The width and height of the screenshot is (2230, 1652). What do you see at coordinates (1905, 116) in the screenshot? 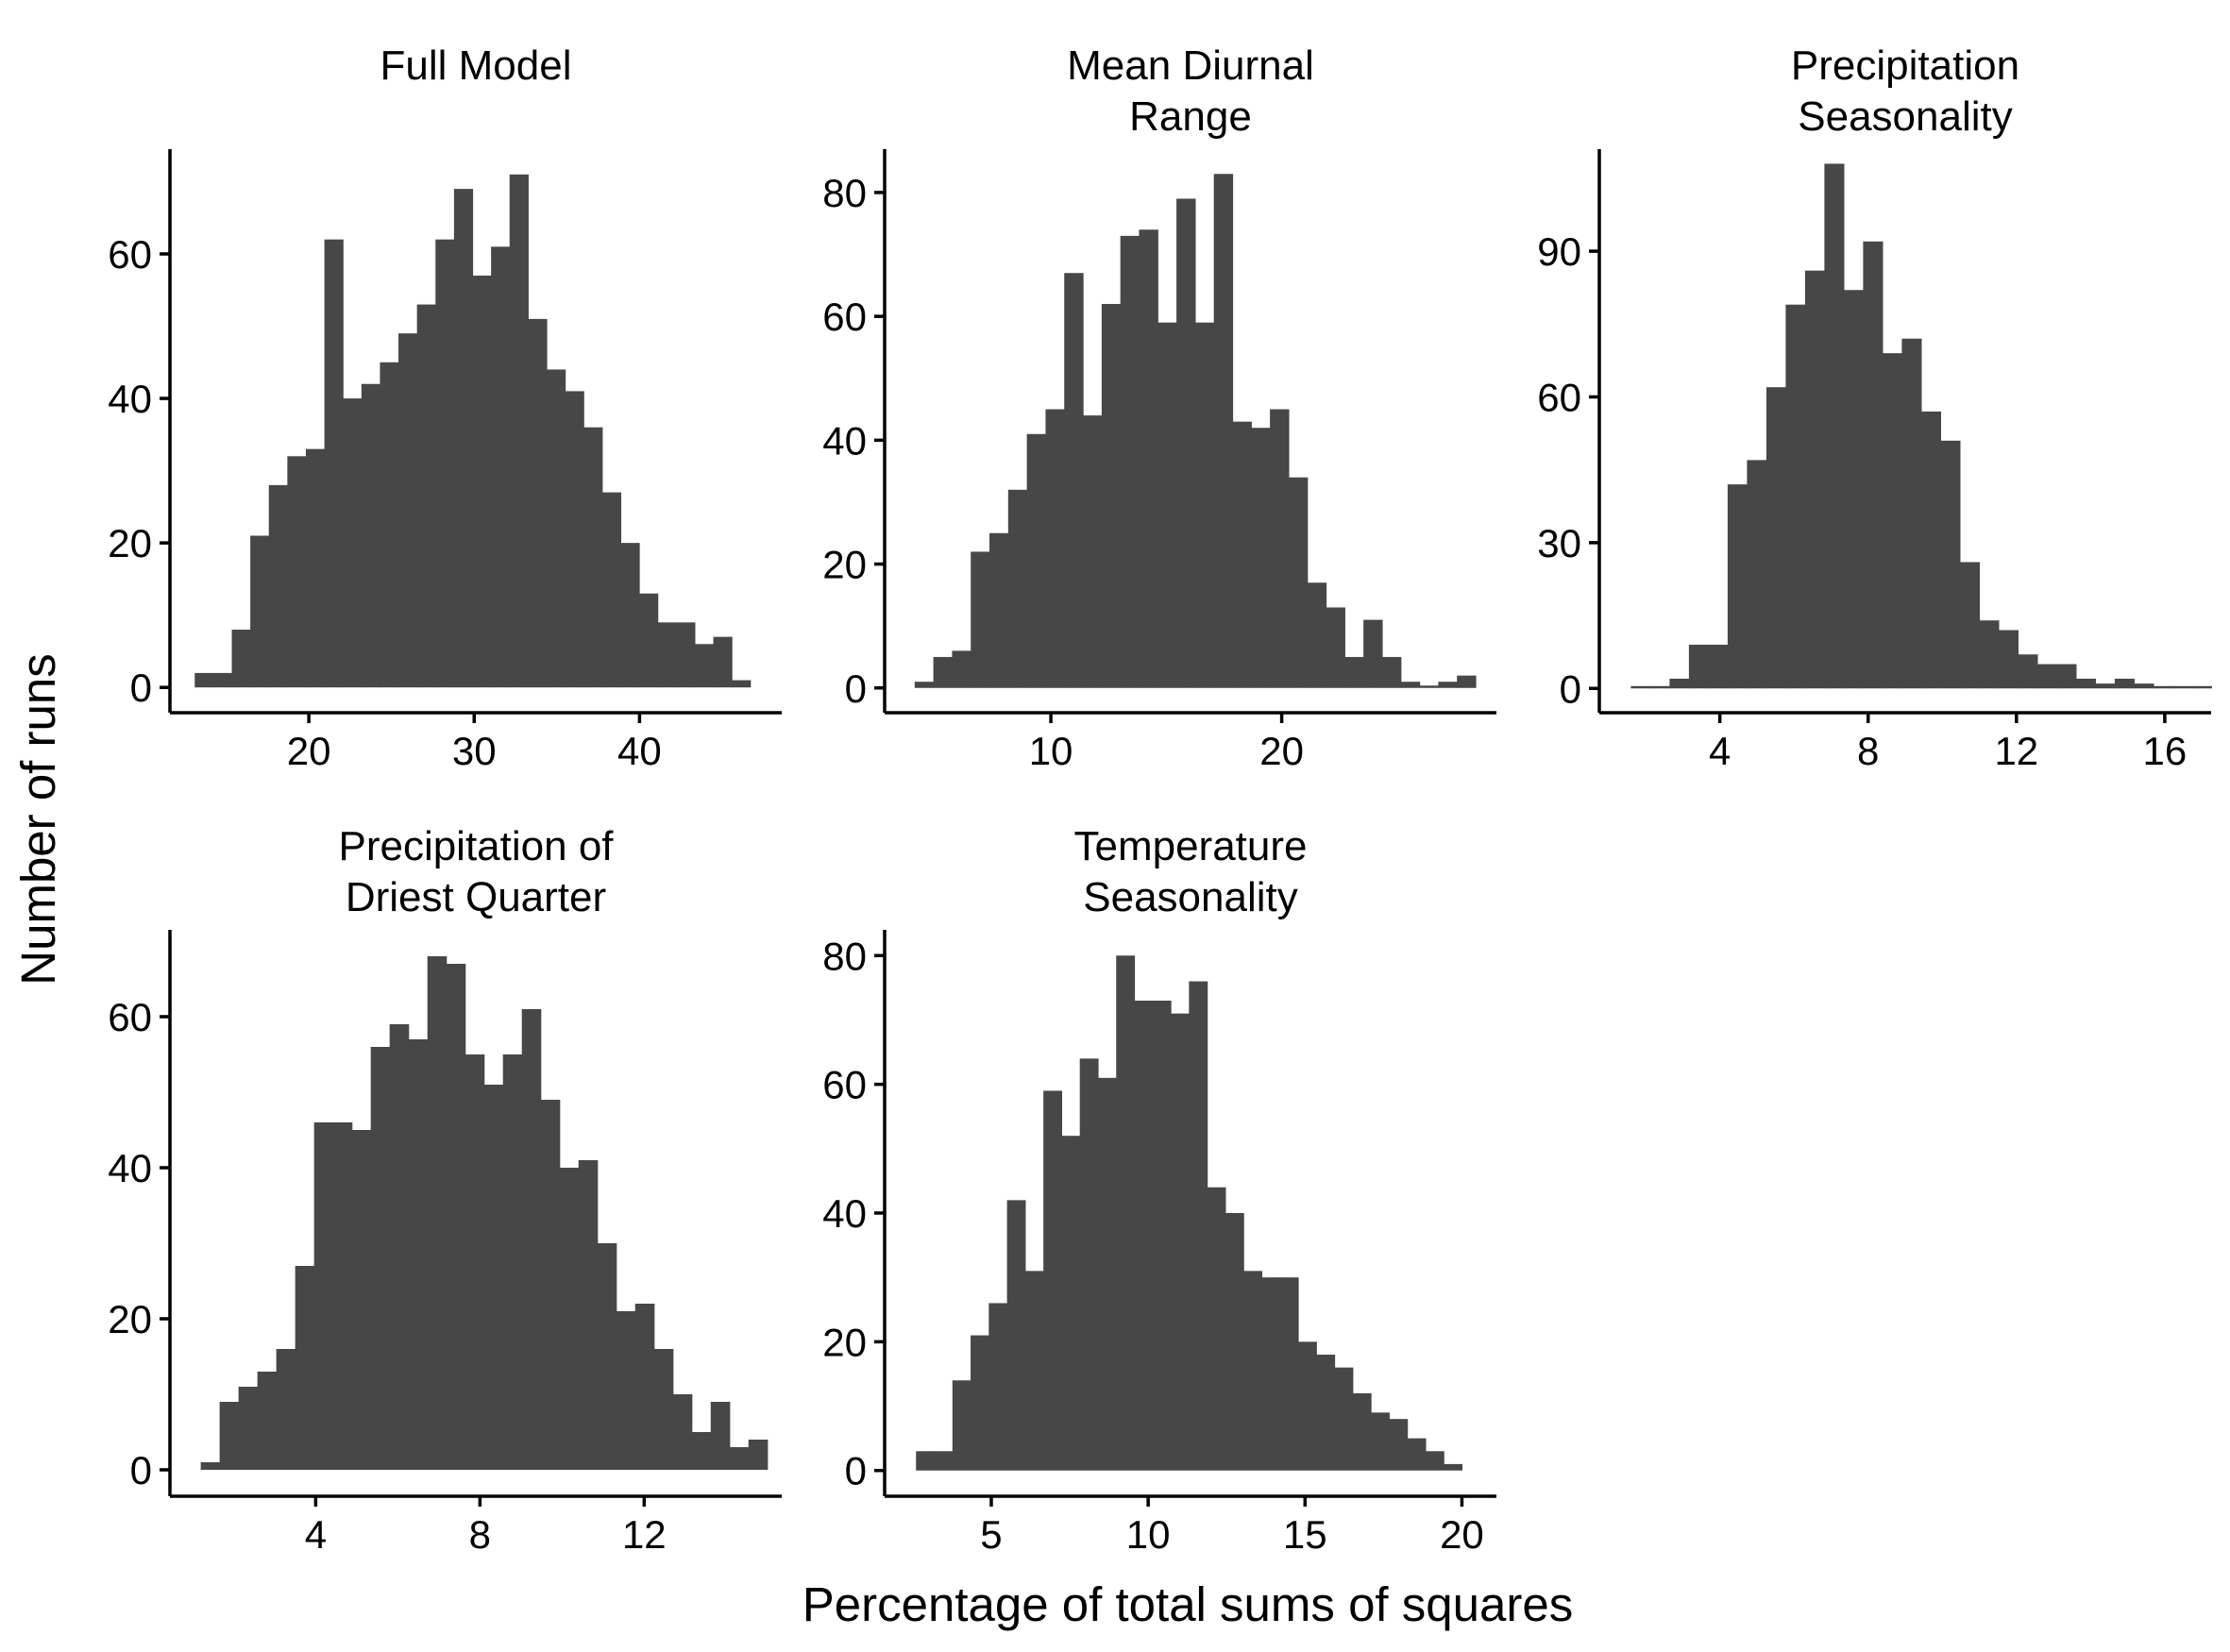
I see `panel-title: Seasonality` at bounding box center [1905, 116].